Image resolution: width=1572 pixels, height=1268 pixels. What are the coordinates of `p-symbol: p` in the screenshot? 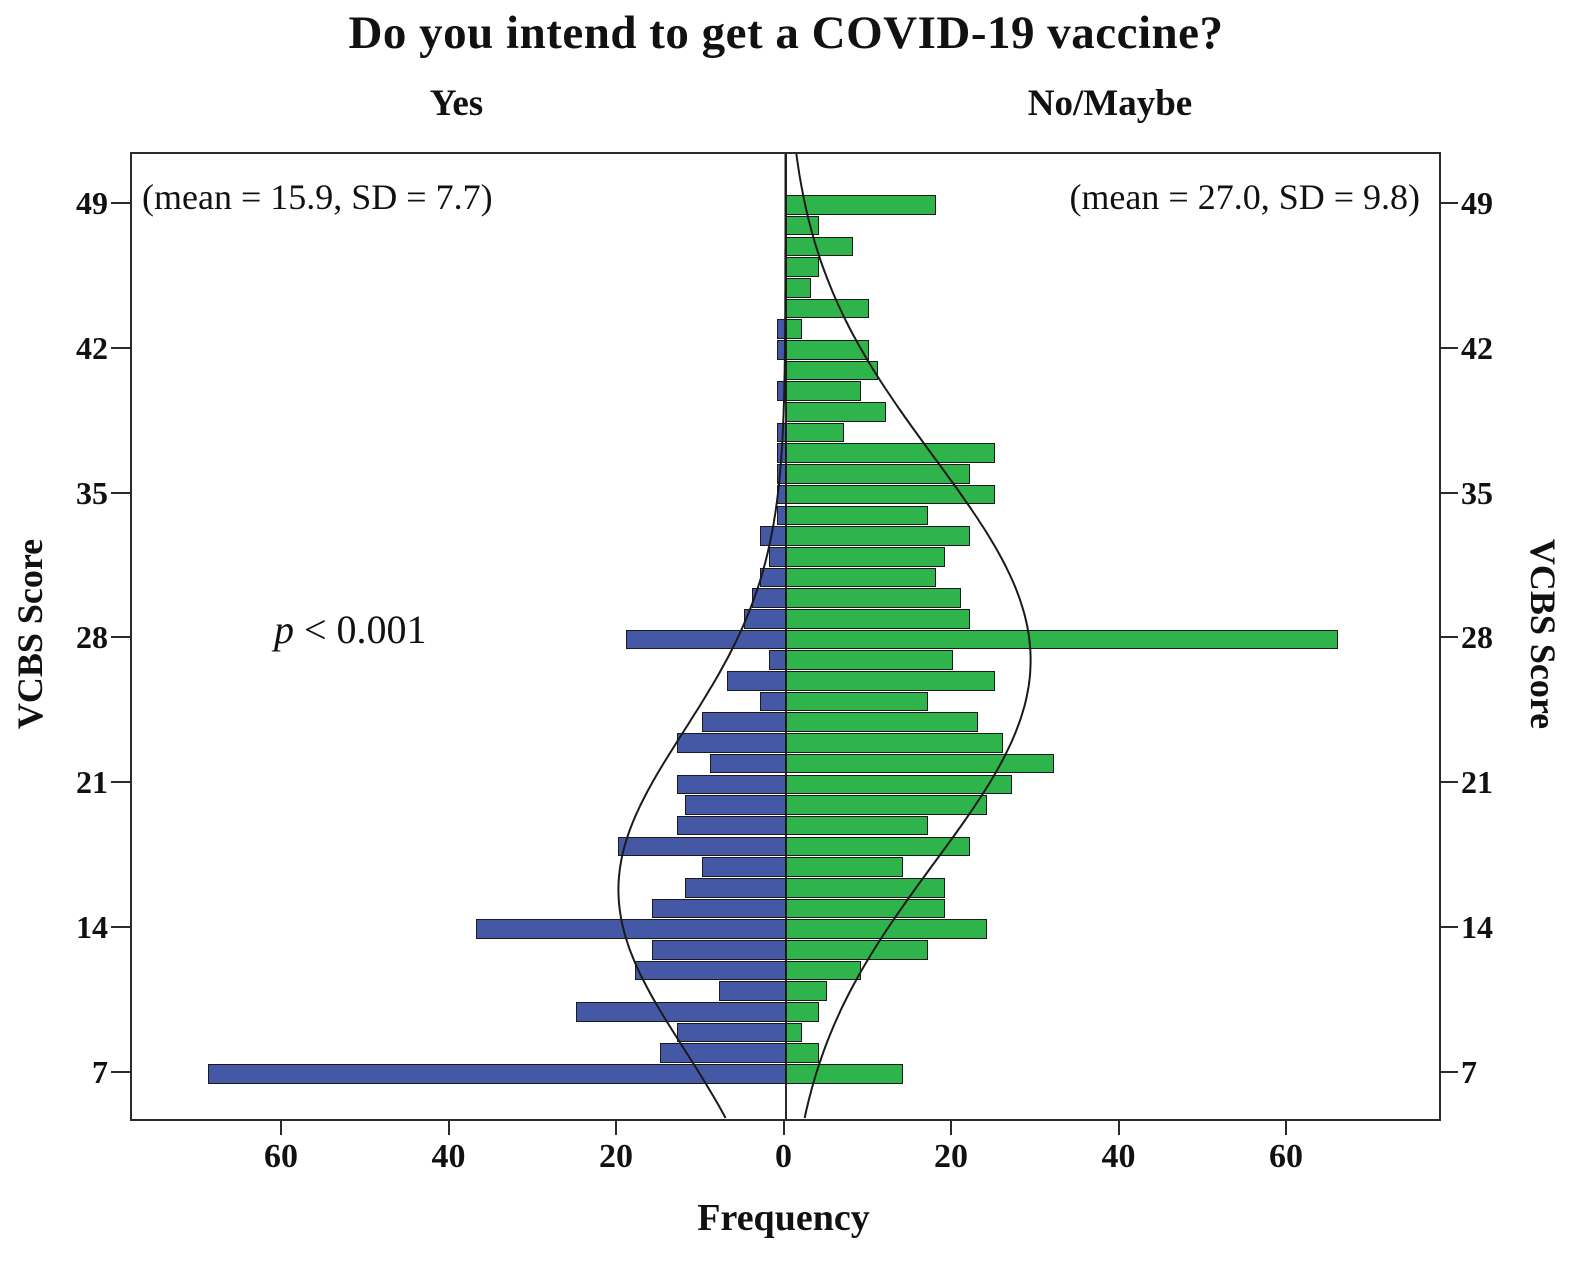 It's located at (284, 629).